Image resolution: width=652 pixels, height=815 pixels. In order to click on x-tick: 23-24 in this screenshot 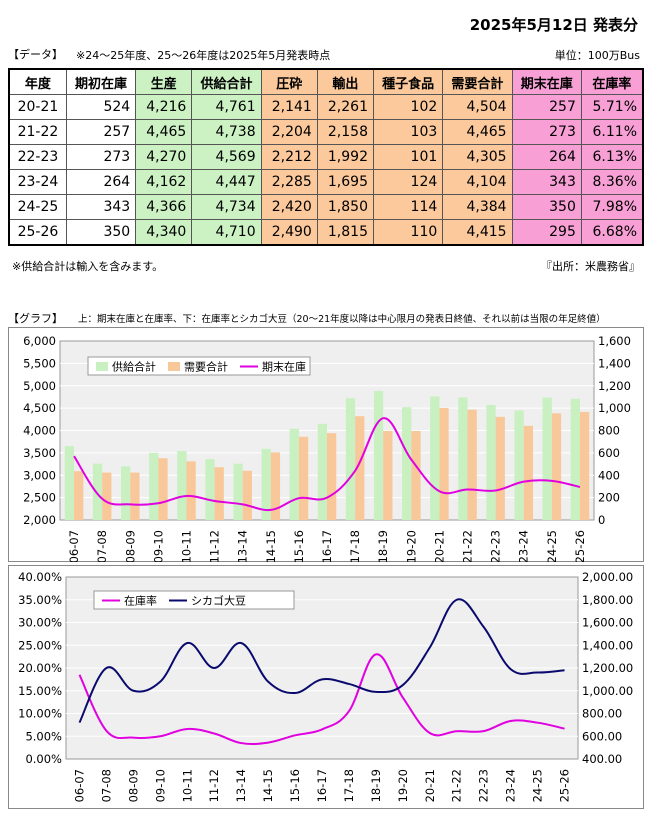, I will do `click(524, 546)`.